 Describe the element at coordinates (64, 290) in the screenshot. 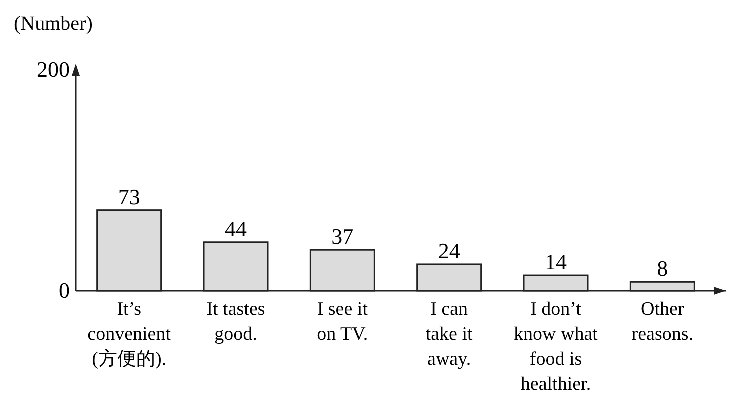

I see `y-tick-label: 0` at that location.